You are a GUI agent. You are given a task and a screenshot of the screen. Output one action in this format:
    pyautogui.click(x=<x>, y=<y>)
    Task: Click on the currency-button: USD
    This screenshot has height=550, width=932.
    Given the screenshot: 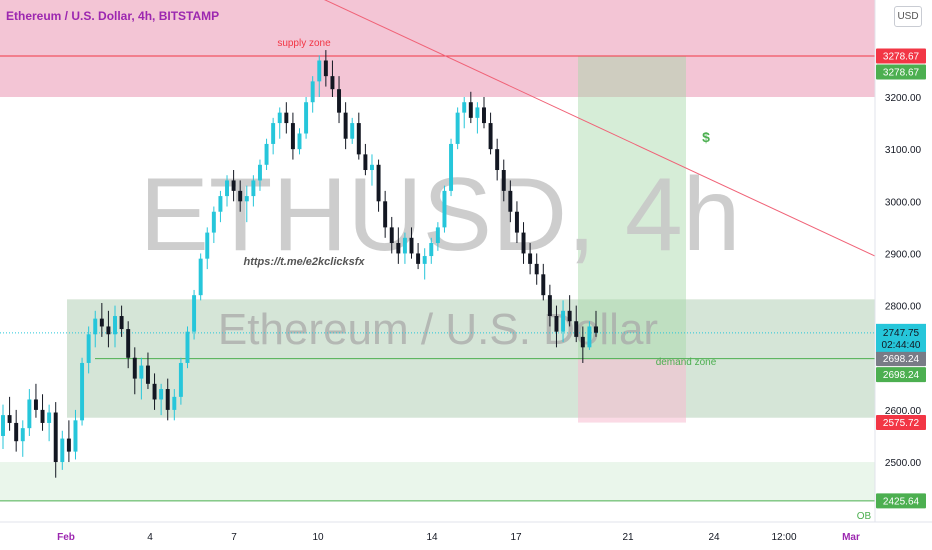 What is the action you would take?
    pyautogui.click(x=908, y=16)
    